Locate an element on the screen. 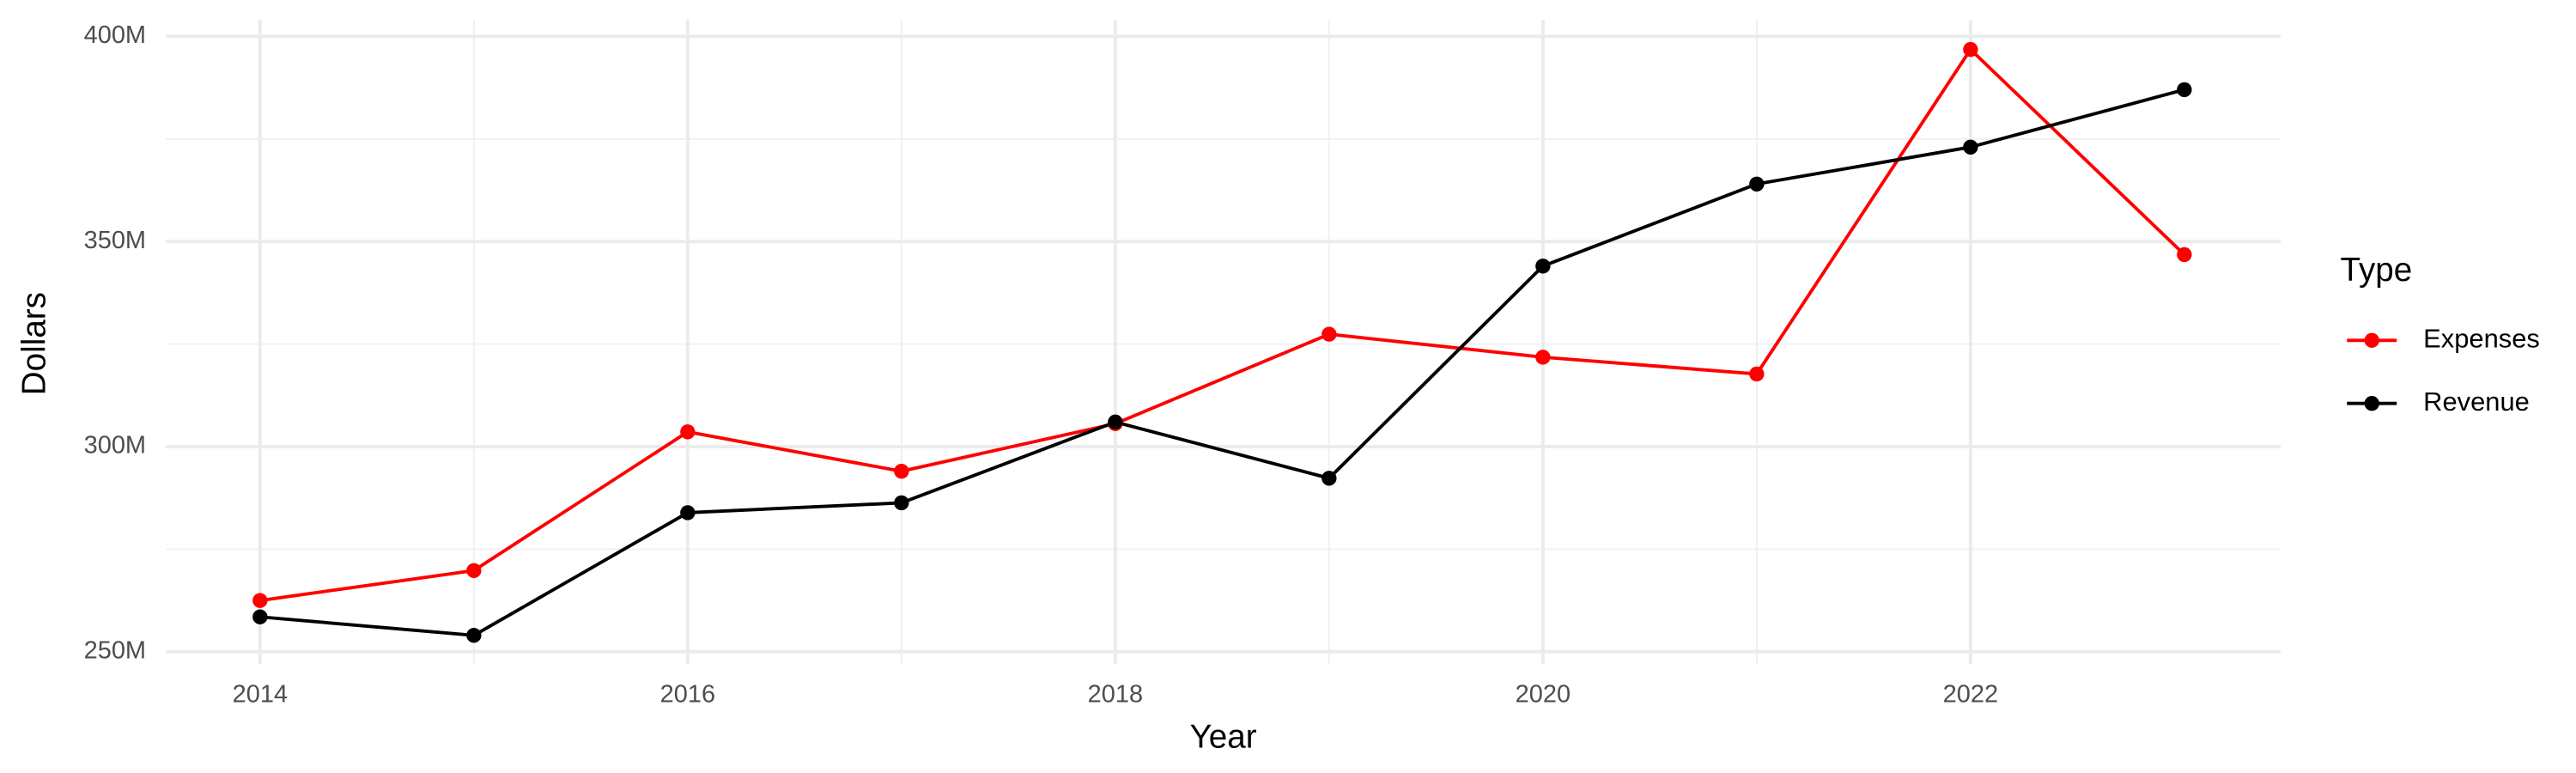 The image size is (2576, 773). legend-title: Type is located at coordinates (2377, 270).